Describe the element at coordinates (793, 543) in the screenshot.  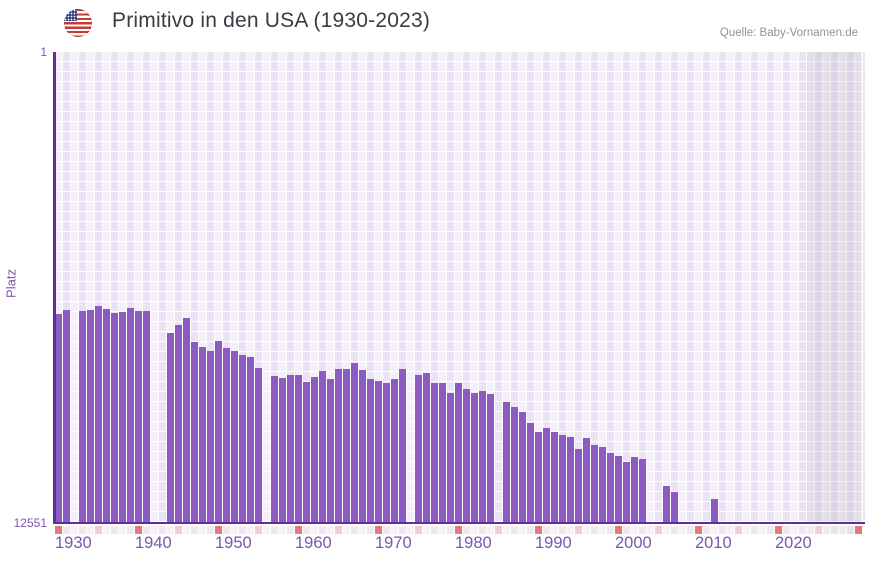
I see `x-tick-label: 2020` at that location.